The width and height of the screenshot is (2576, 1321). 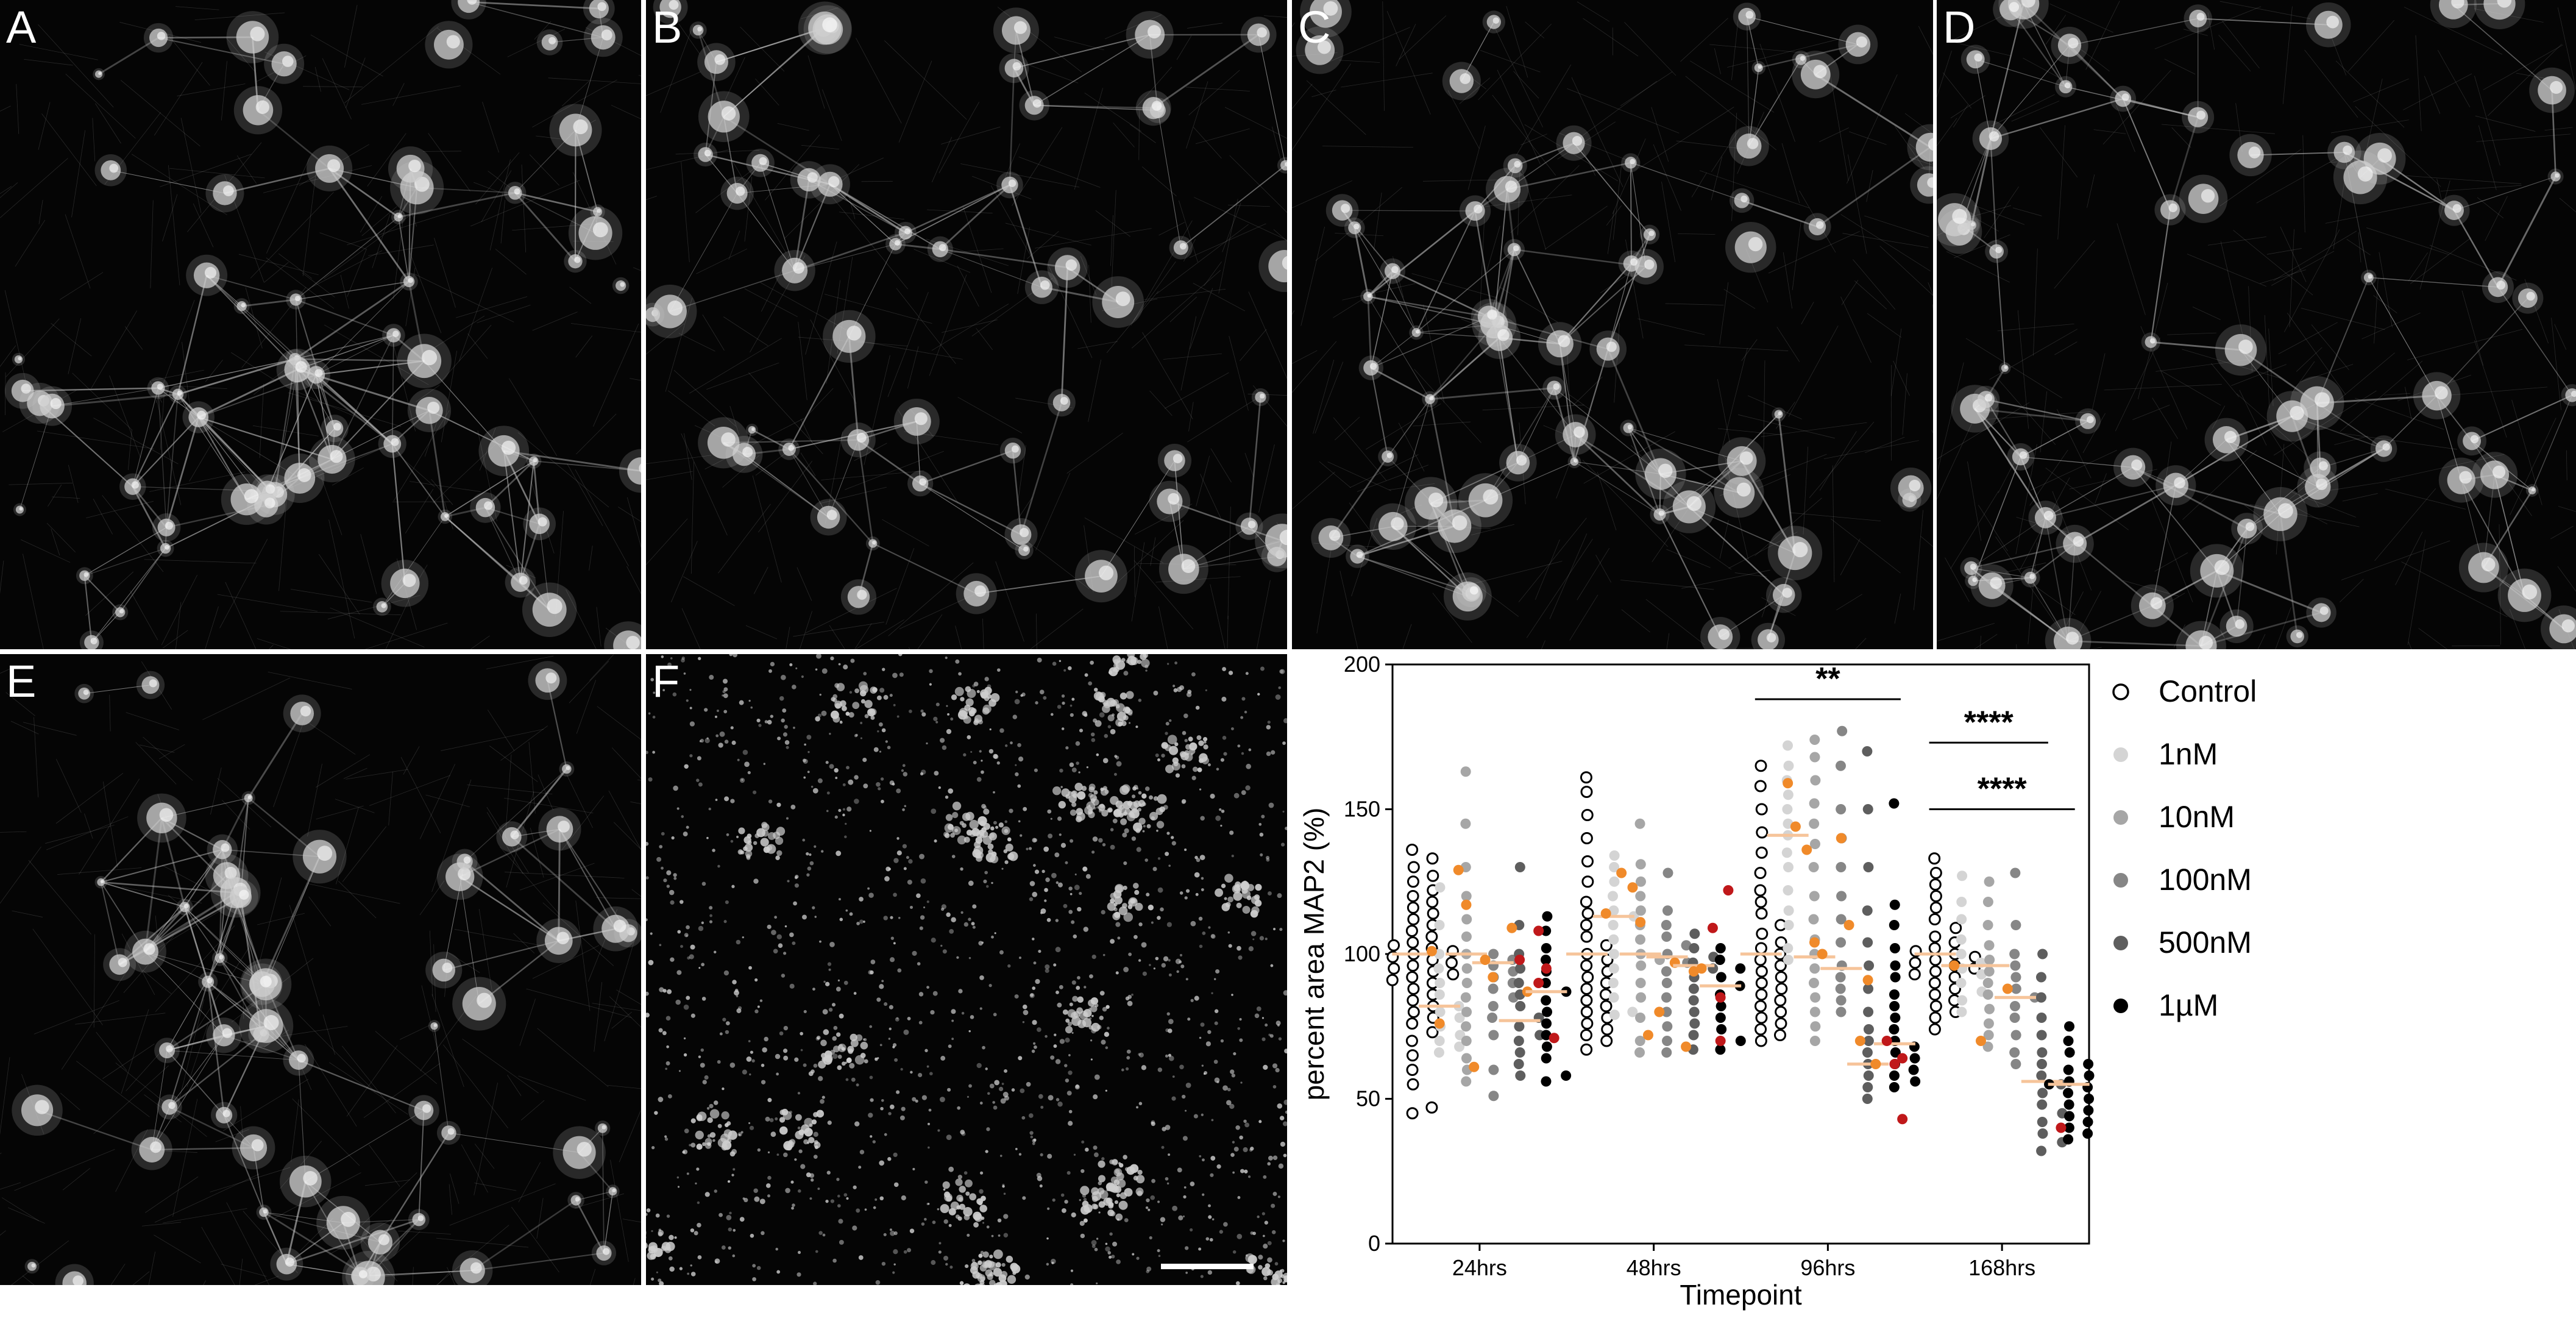 What do you see at coordinates (1828, 679) in the screenshot?
I see `significance-label: **` at bounding box center [1828, 679].